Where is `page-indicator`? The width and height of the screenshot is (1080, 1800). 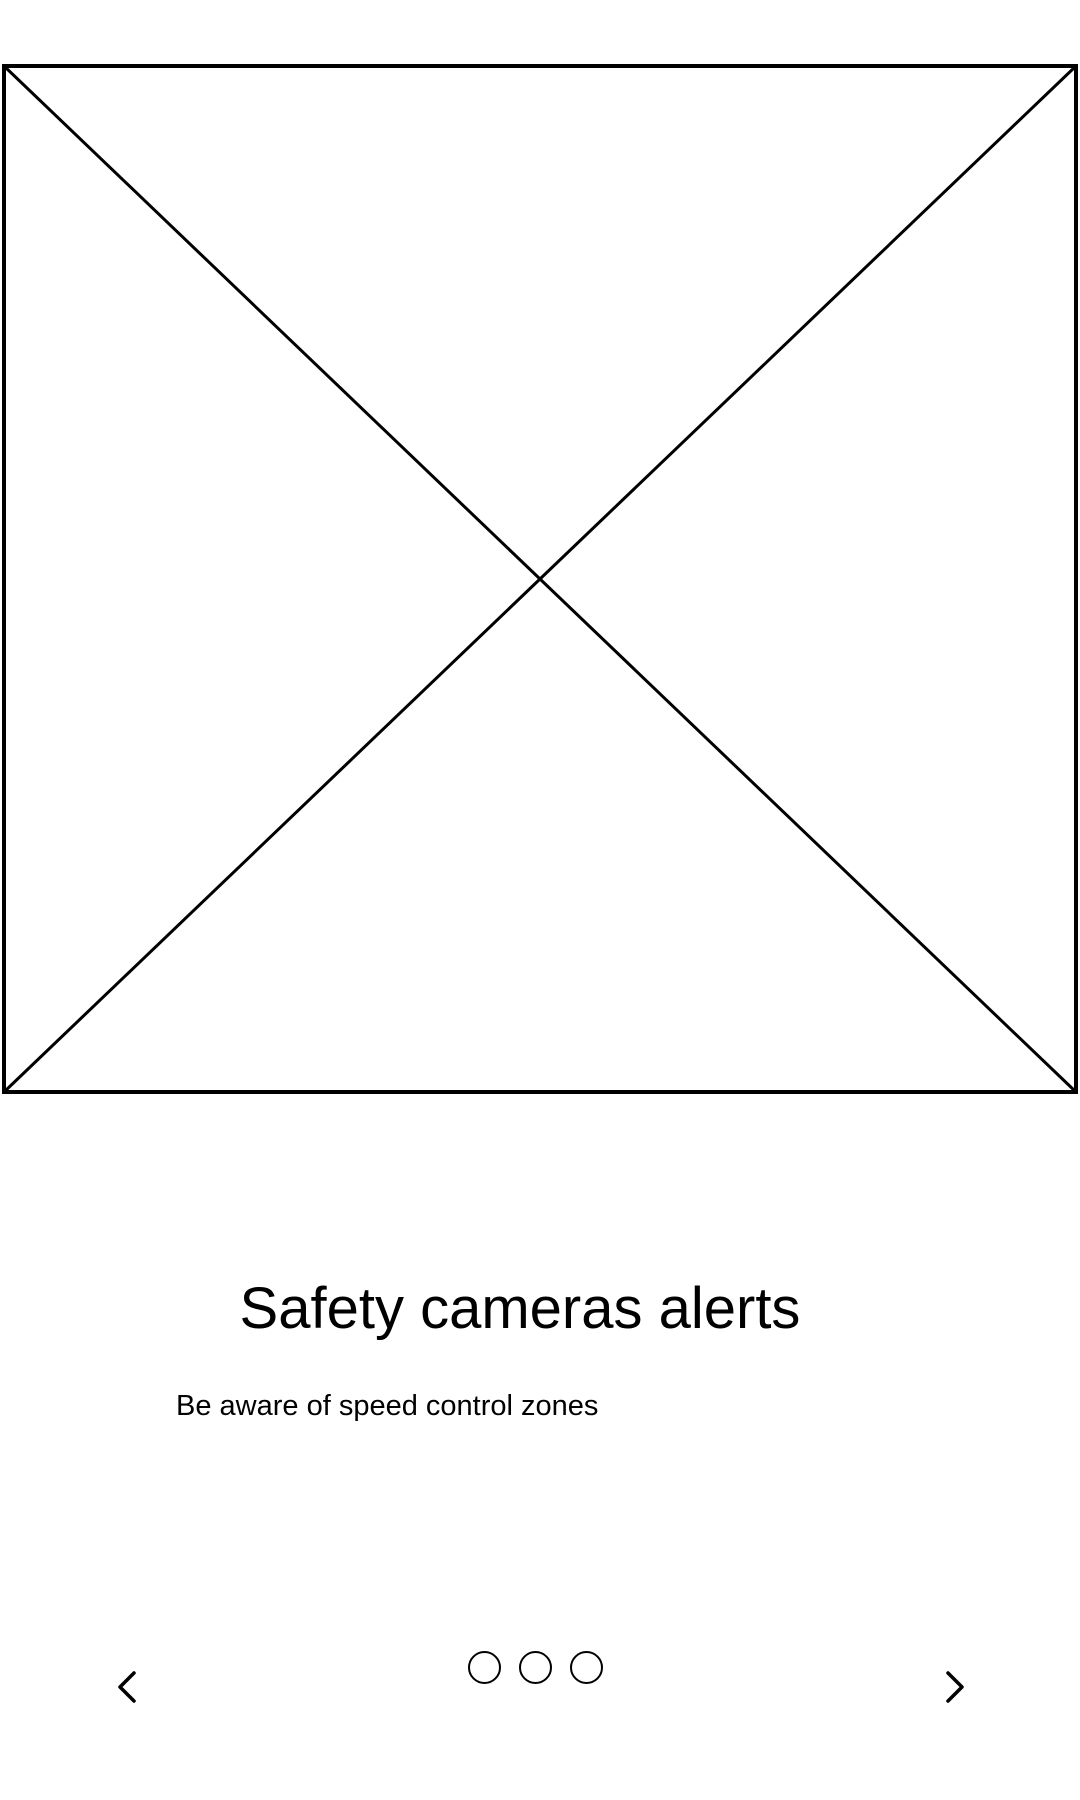 page-indicator is located at coordinates (535, 1667).